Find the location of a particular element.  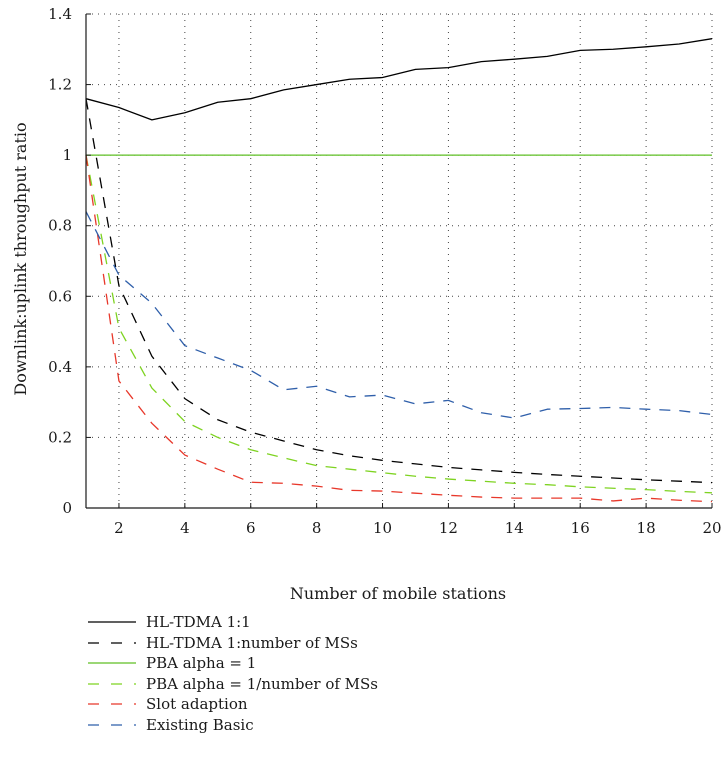

legend-item: Slot adaption is located at coordinates (233, 704).